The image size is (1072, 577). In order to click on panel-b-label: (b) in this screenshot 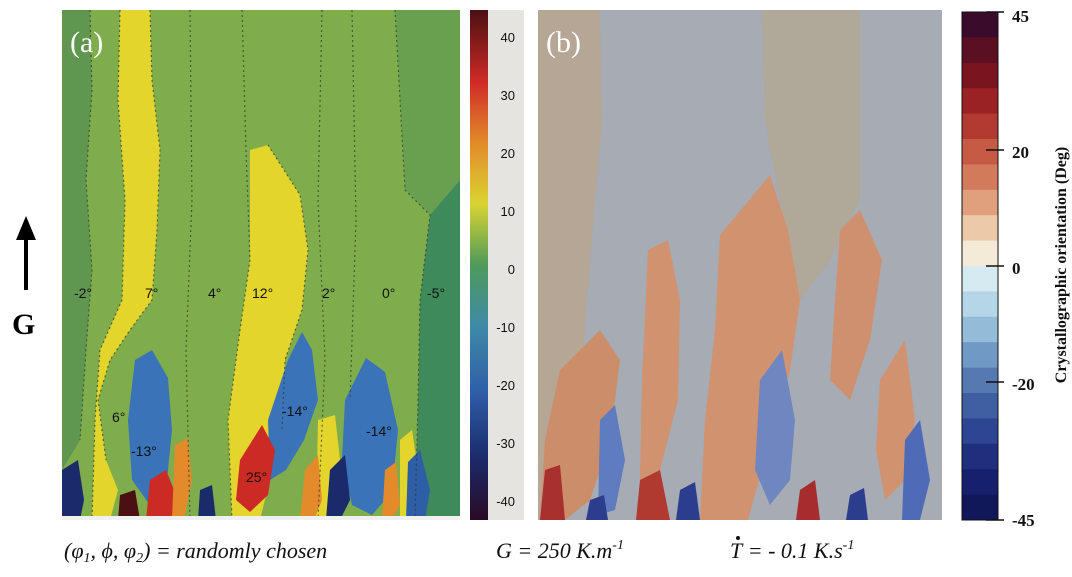, I will do `click(563, 42)`.